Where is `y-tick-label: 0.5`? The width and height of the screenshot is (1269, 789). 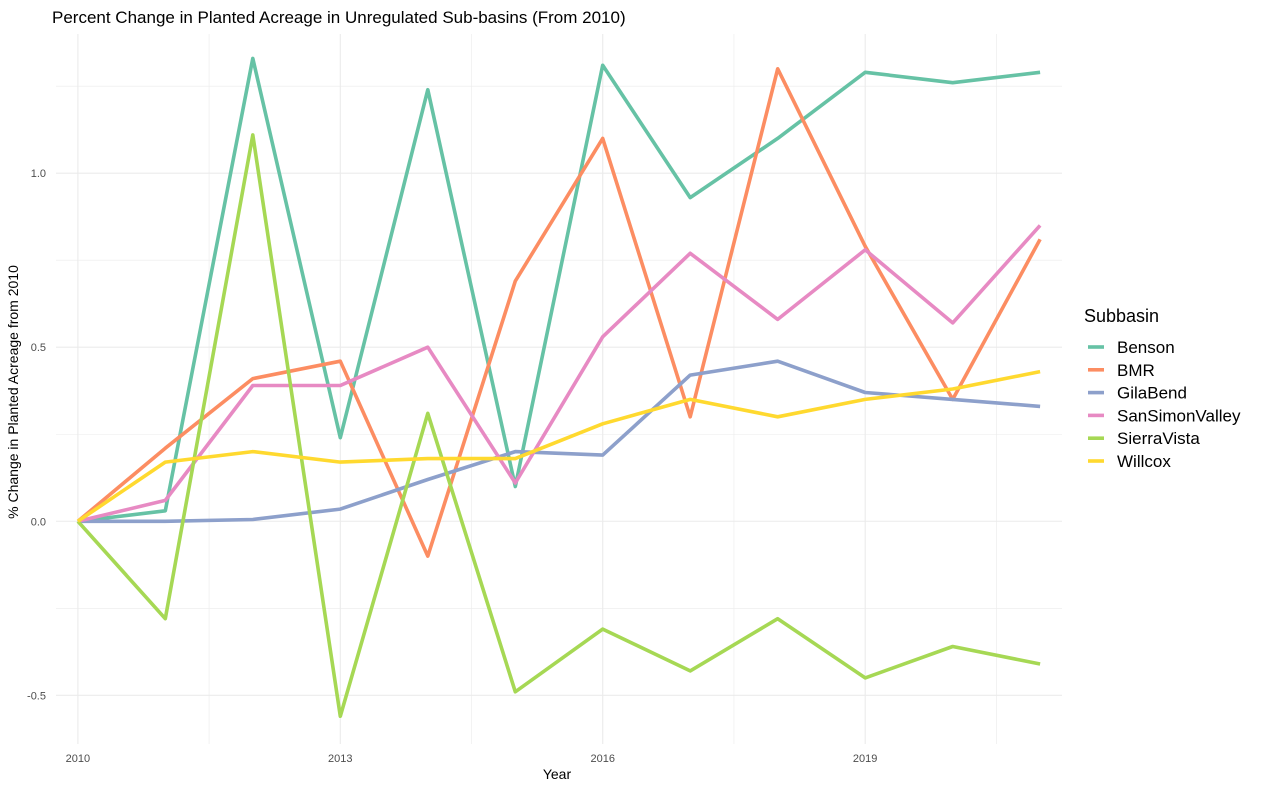 y-tick-label: 0.5 is located at coordinates (38, 348).